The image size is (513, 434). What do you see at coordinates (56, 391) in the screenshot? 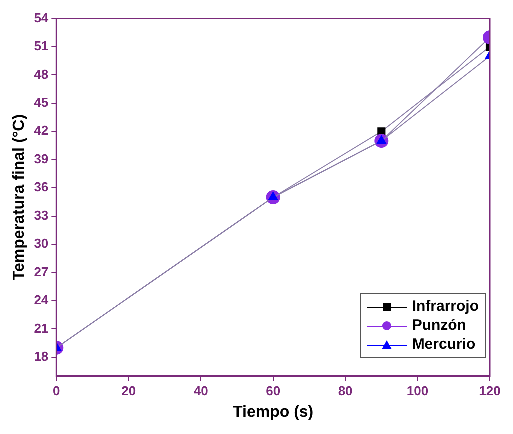
I see `x-tick-label: 0` at bounding box center [56, 391].